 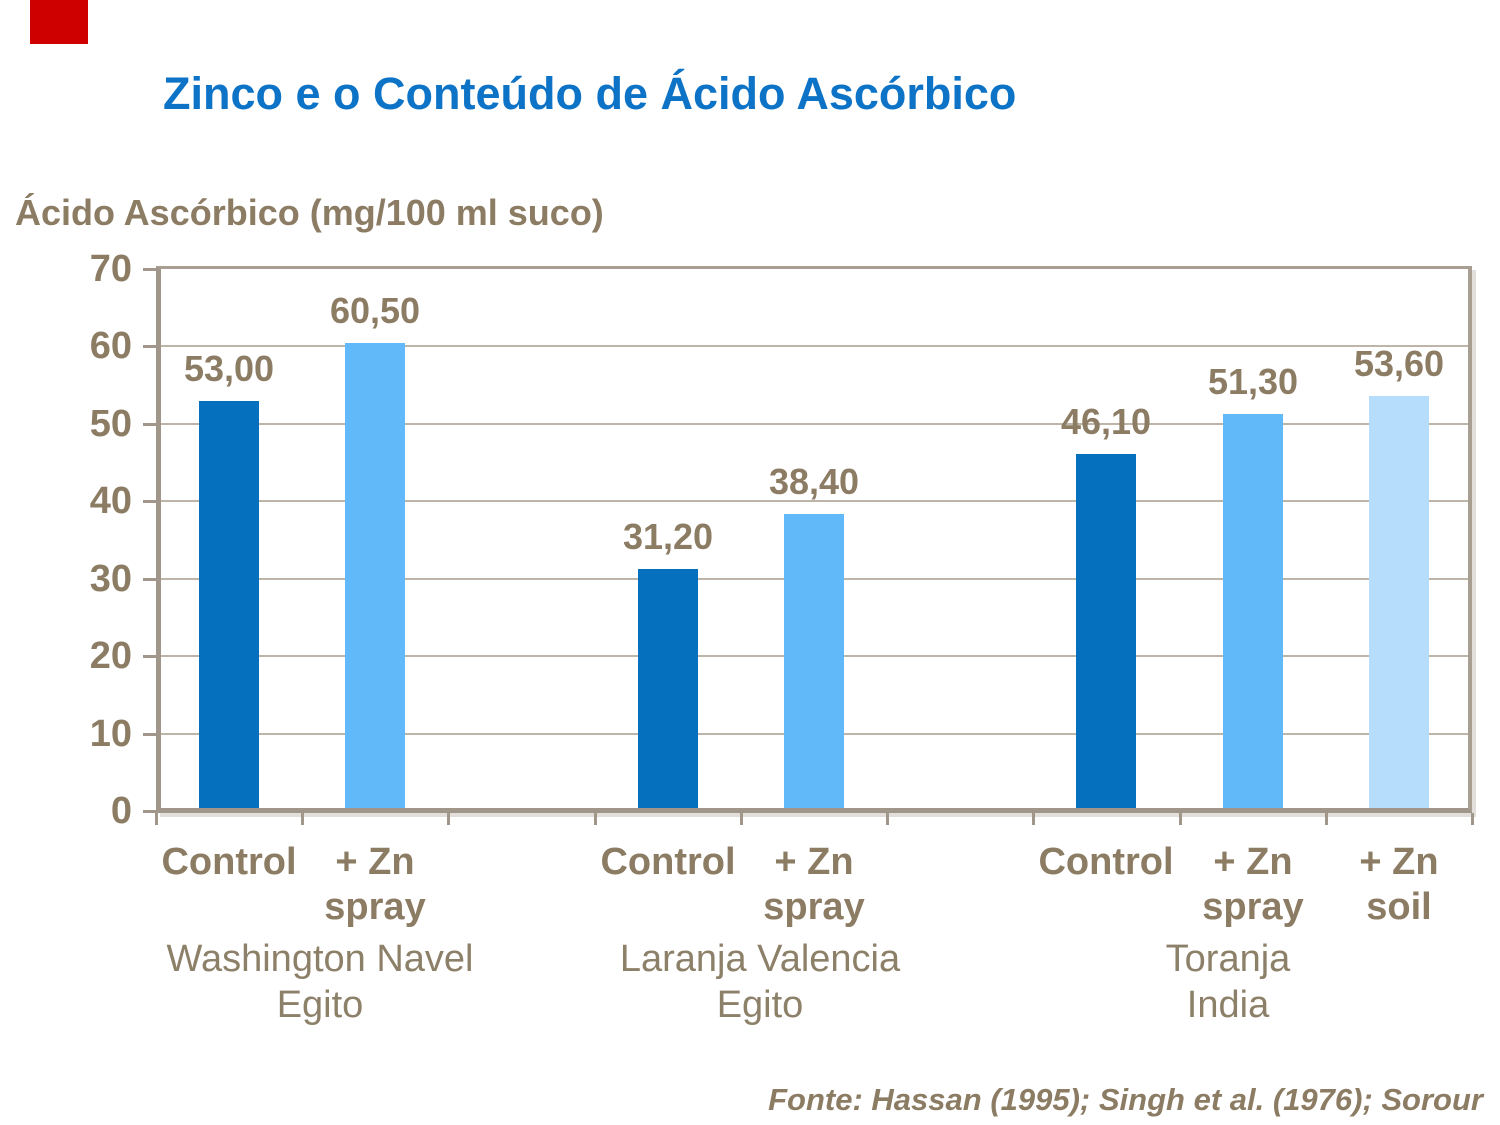 What do you see at coordinates (110, 501) in the screenshot?
I see `y-axis-label: 40` at bounding box center [110, 501].